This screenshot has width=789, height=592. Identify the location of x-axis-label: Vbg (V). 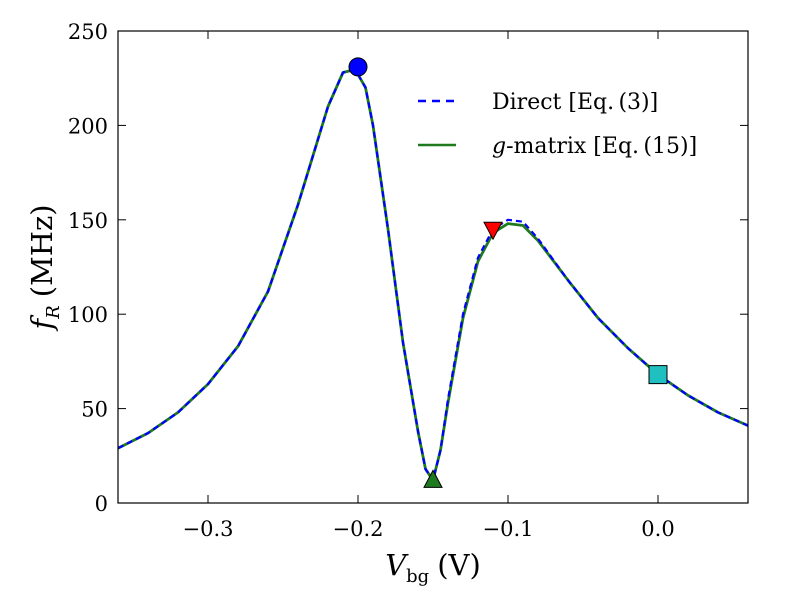
(433, 567).